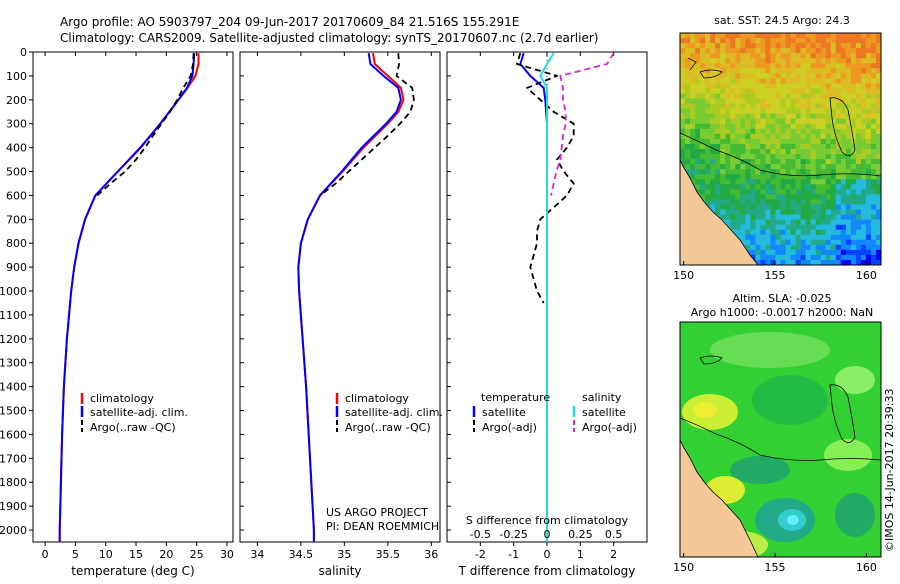 This screenshot has height=584, width=900. I want to click on depth-tick-label: 1200, so click(13, 339).